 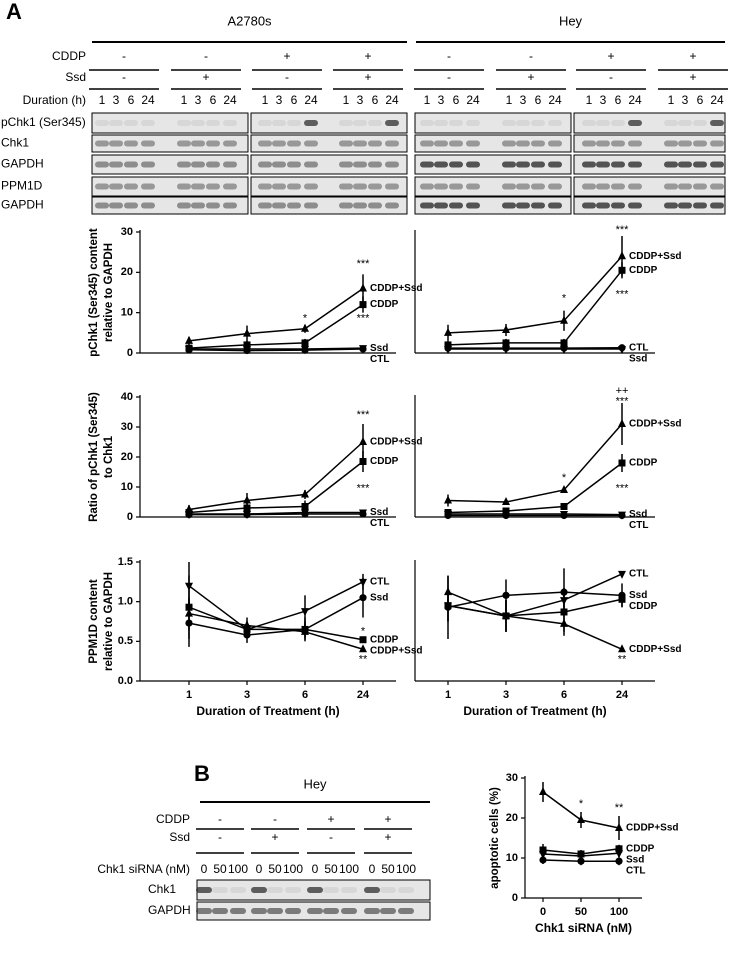 What do you see at coordinates (448, 695) in the screenshot?
I see `x-tick-label: 1` at bounding box center [448, 695].